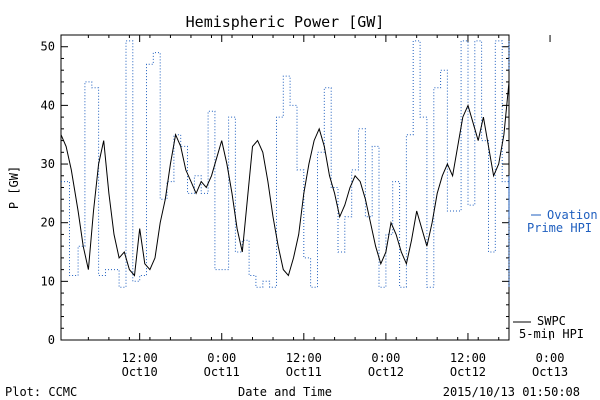 The image size is (600, 400). I want to click on legend-label-swpc-2: 5-min HPI, so click(551, 334).